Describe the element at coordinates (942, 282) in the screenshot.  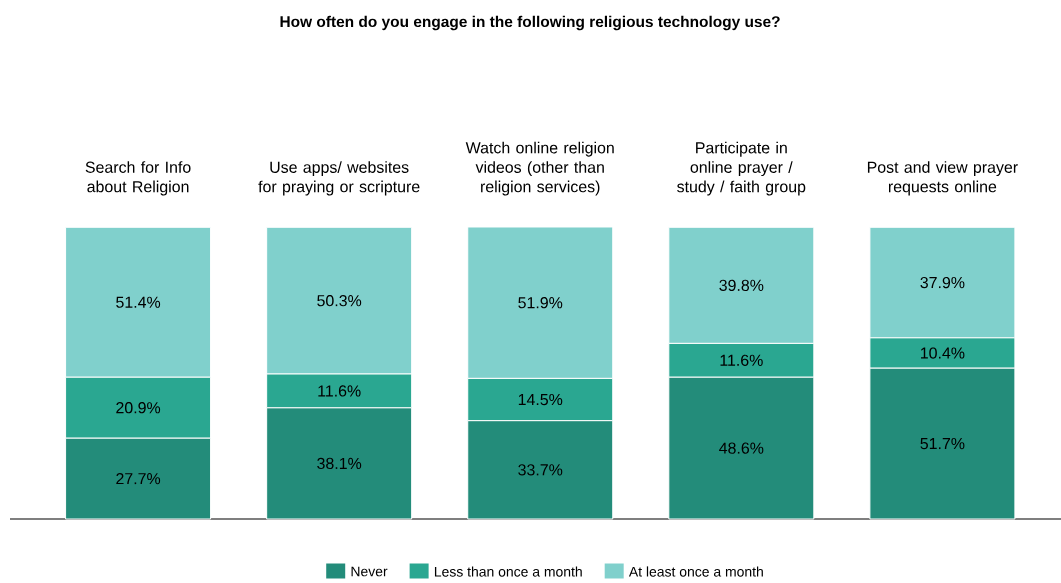
I see `data-label: 37.9%` at that location.